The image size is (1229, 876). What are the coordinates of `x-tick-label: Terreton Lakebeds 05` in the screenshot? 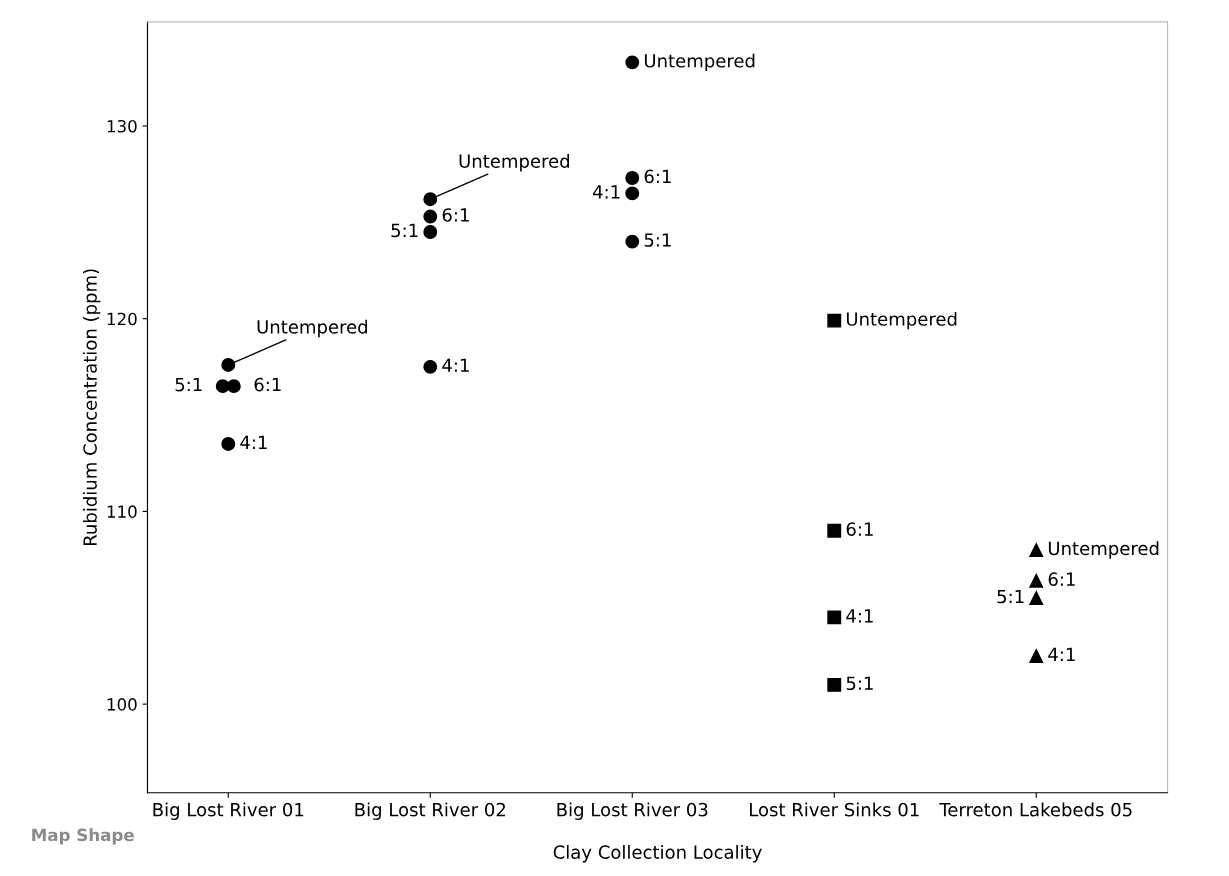 It's located at (1035, 809).